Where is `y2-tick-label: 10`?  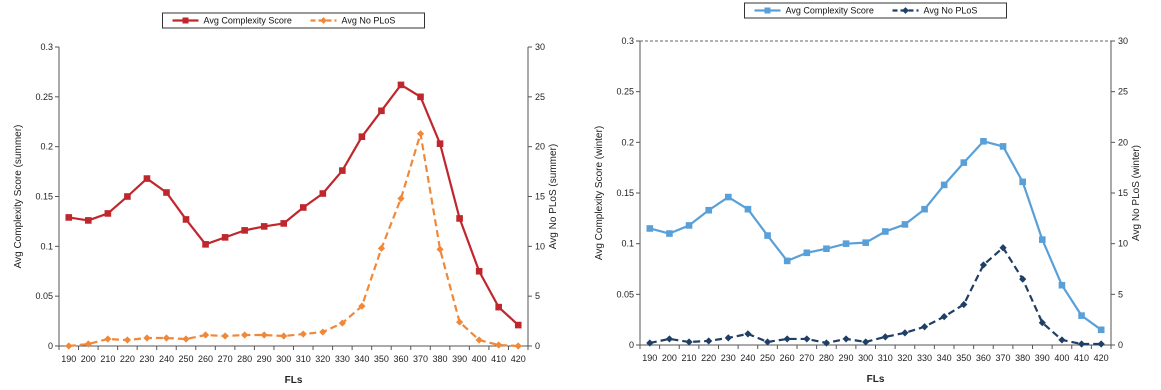 y2-tick-label: 10 is located at coordinates (1123, 244).